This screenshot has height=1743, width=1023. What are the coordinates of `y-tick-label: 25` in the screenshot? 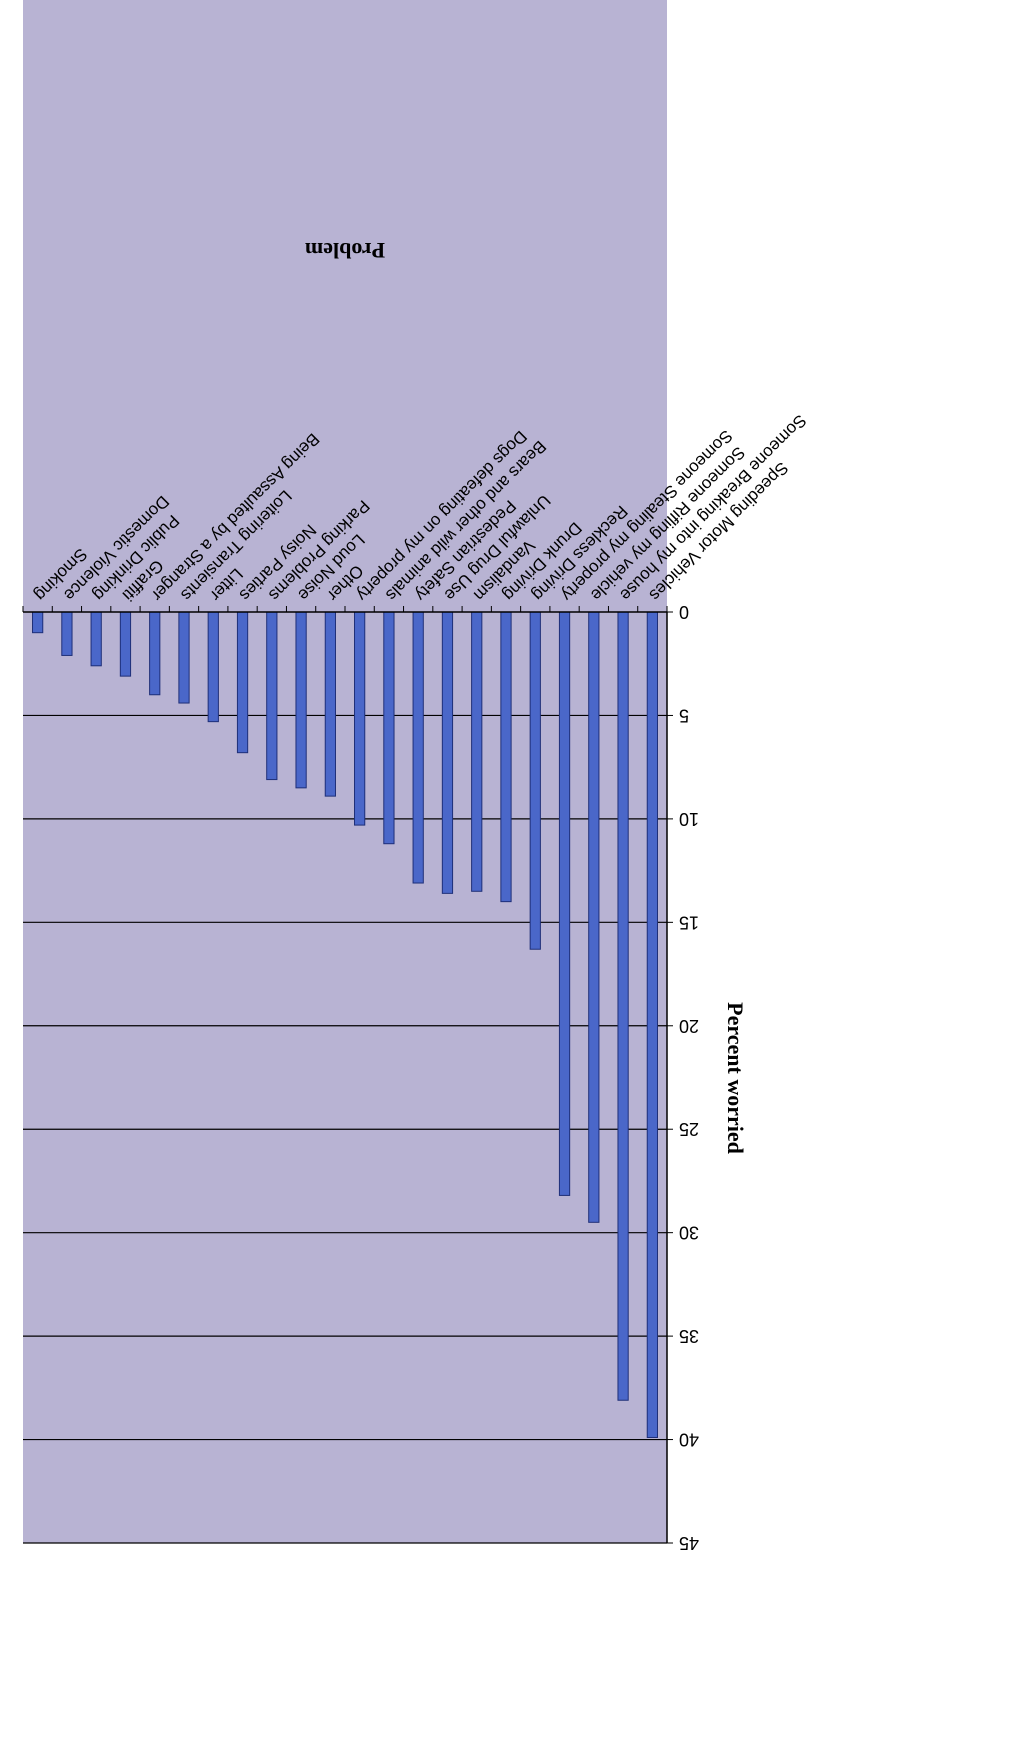 It's located at (689, 1129).